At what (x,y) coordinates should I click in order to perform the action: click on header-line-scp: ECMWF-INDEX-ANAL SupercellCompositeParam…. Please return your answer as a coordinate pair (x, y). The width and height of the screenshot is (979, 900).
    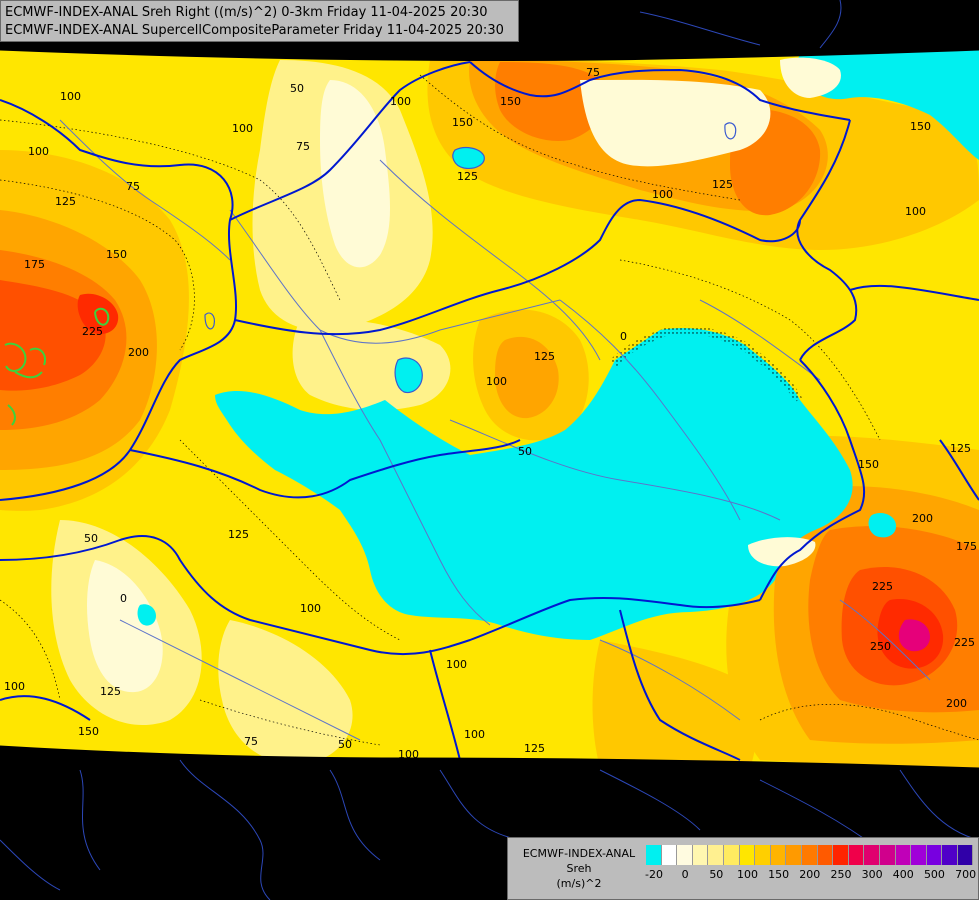
    Looking at the image, I should click on (254, 30).